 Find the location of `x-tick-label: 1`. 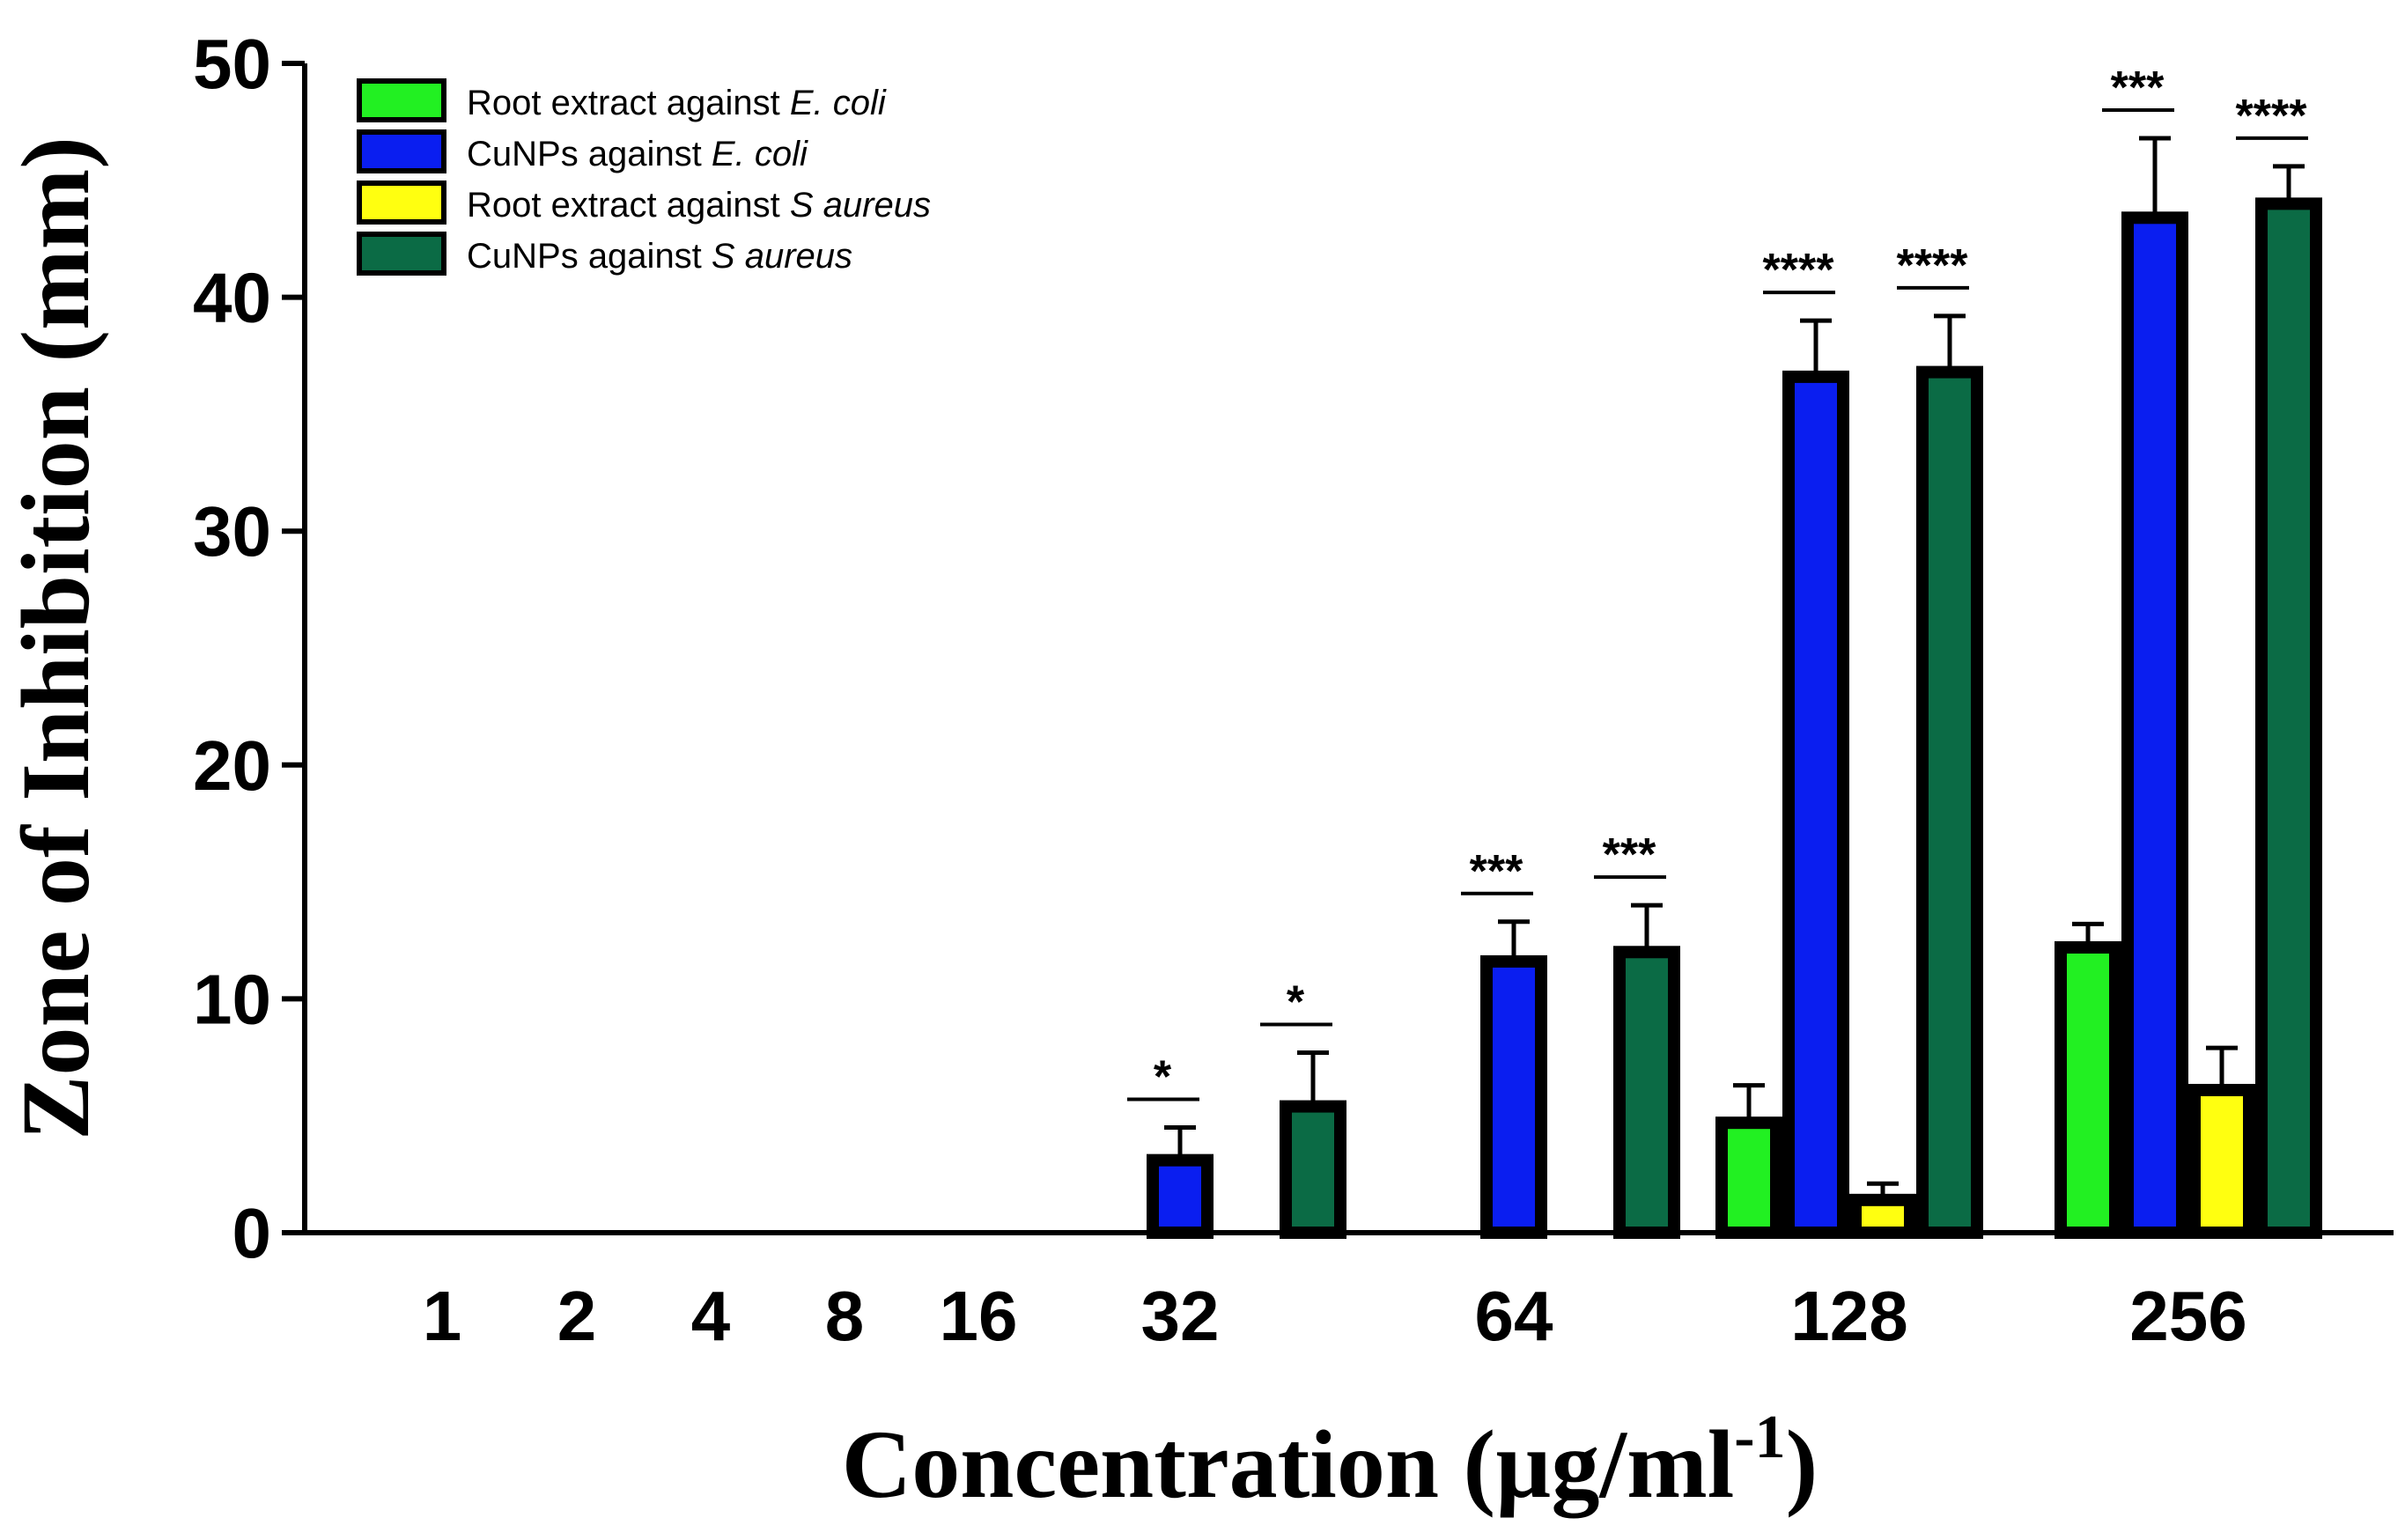

x-tick-label: 1 is located at coordinates (442, 1316).